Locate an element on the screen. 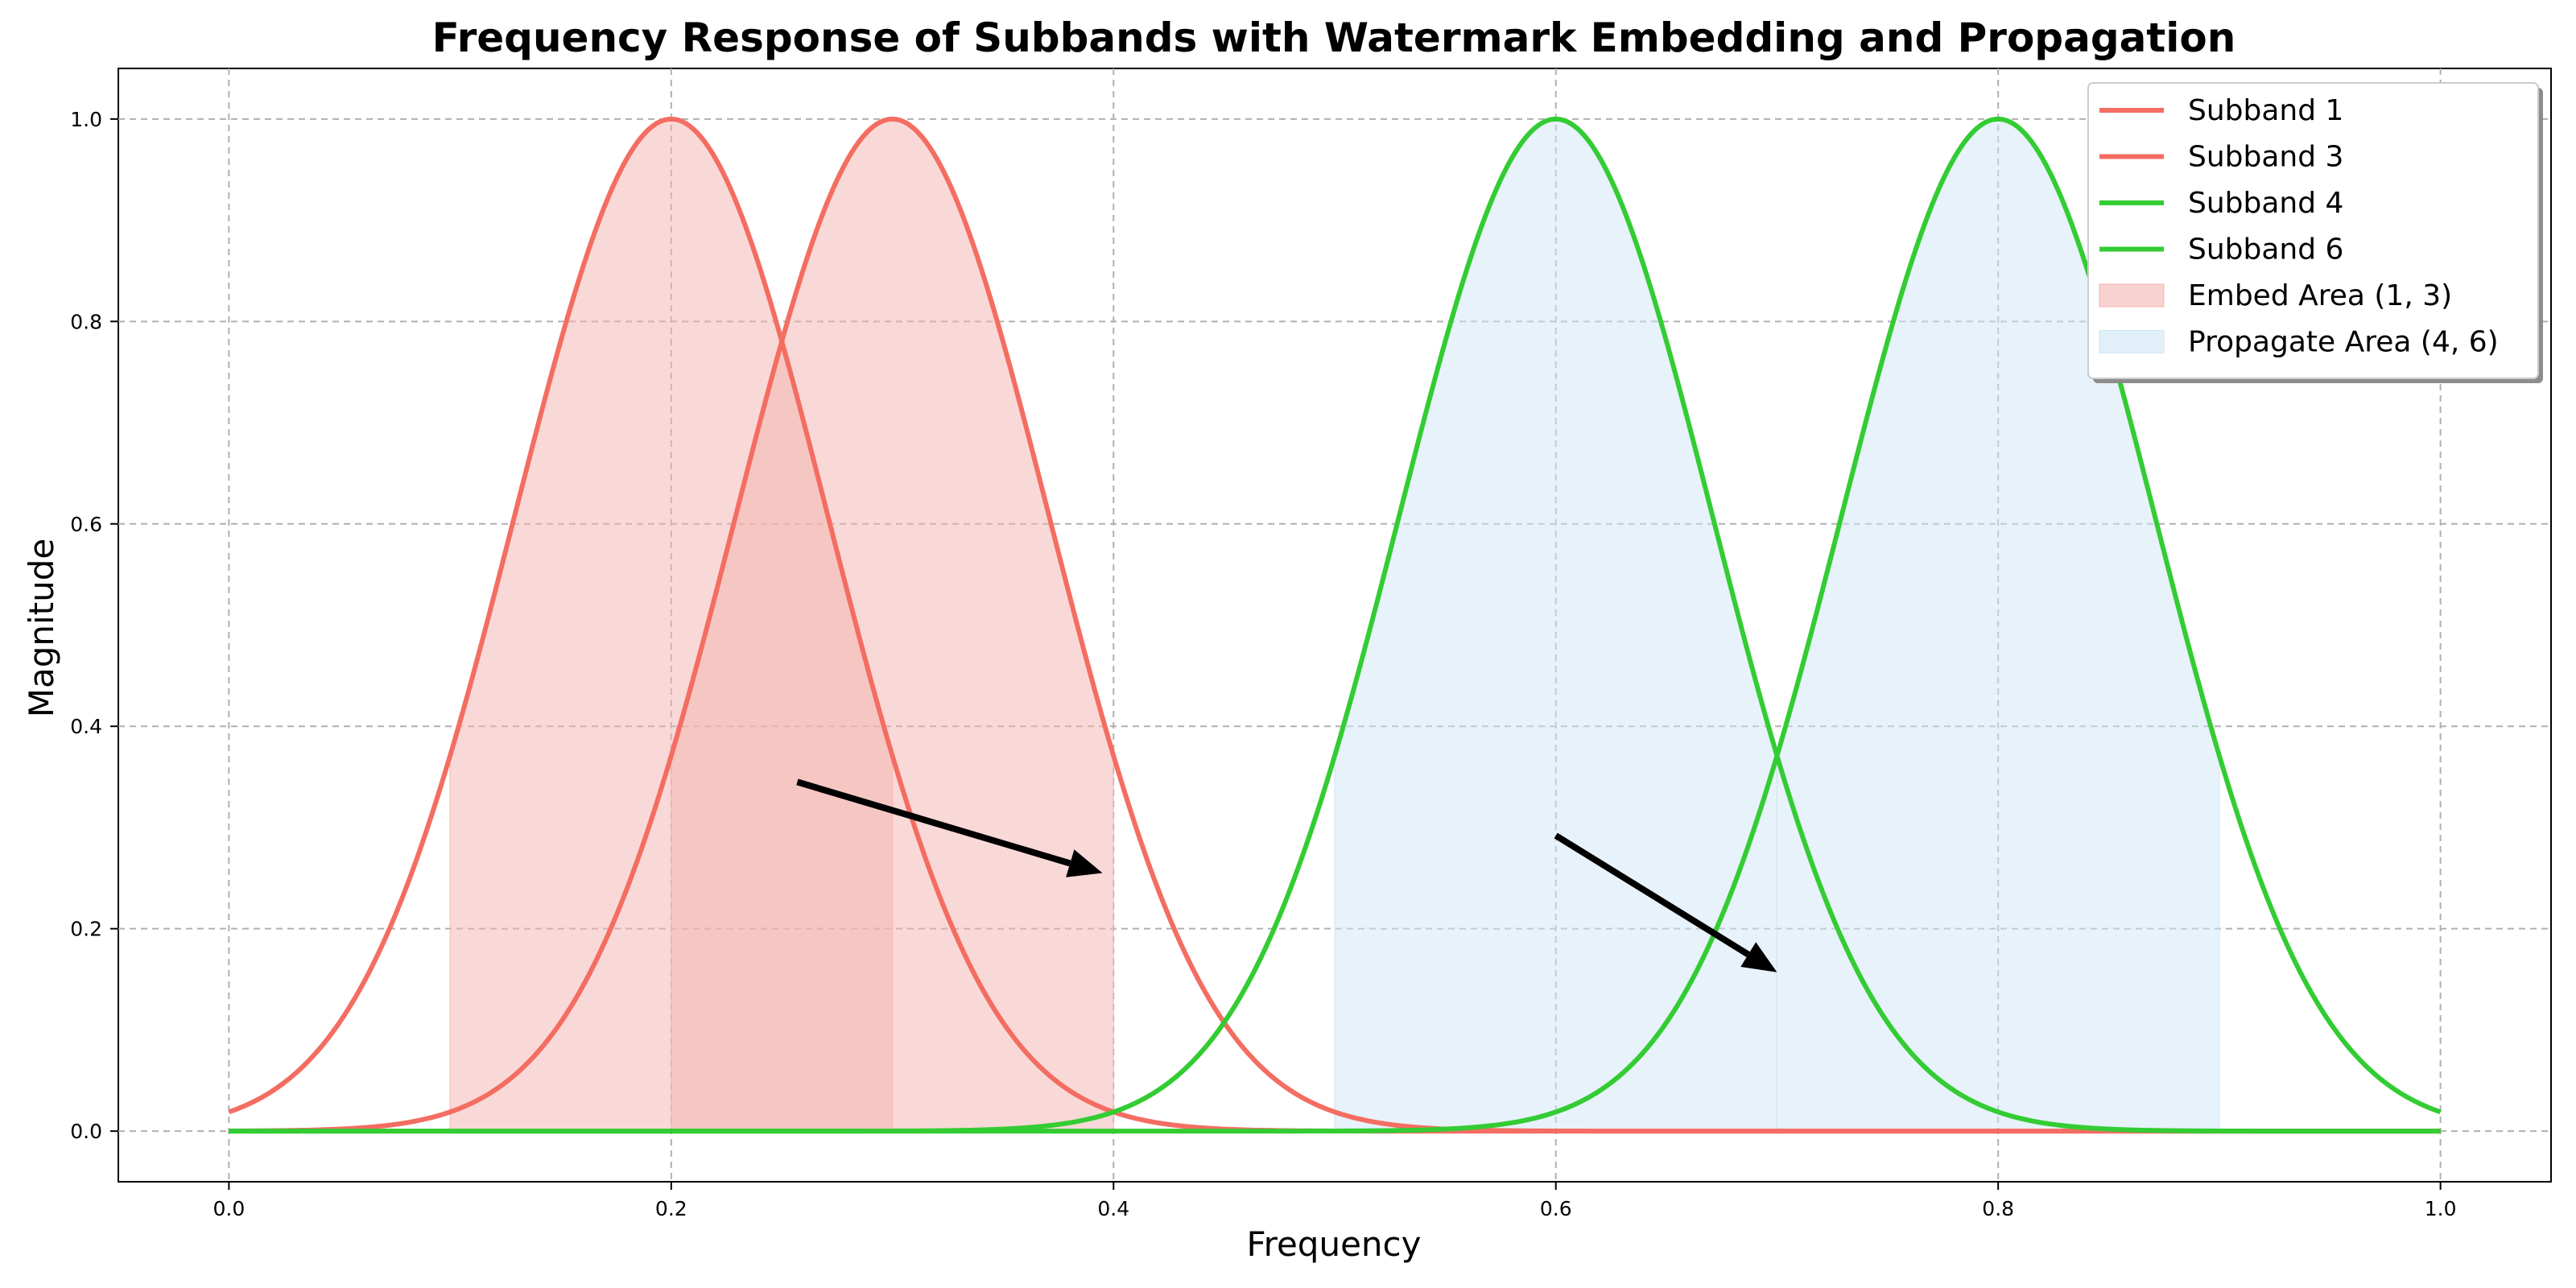  y-tick-label: 1.0 is located at coordinates (86, 119).